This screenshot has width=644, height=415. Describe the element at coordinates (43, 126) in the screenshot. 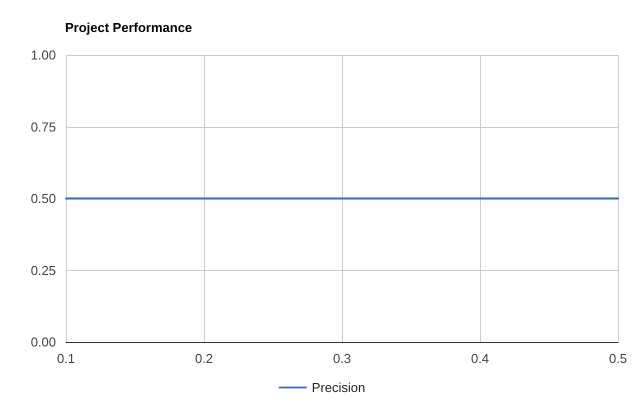

I see `y-tick-label: 0.75` at that location.